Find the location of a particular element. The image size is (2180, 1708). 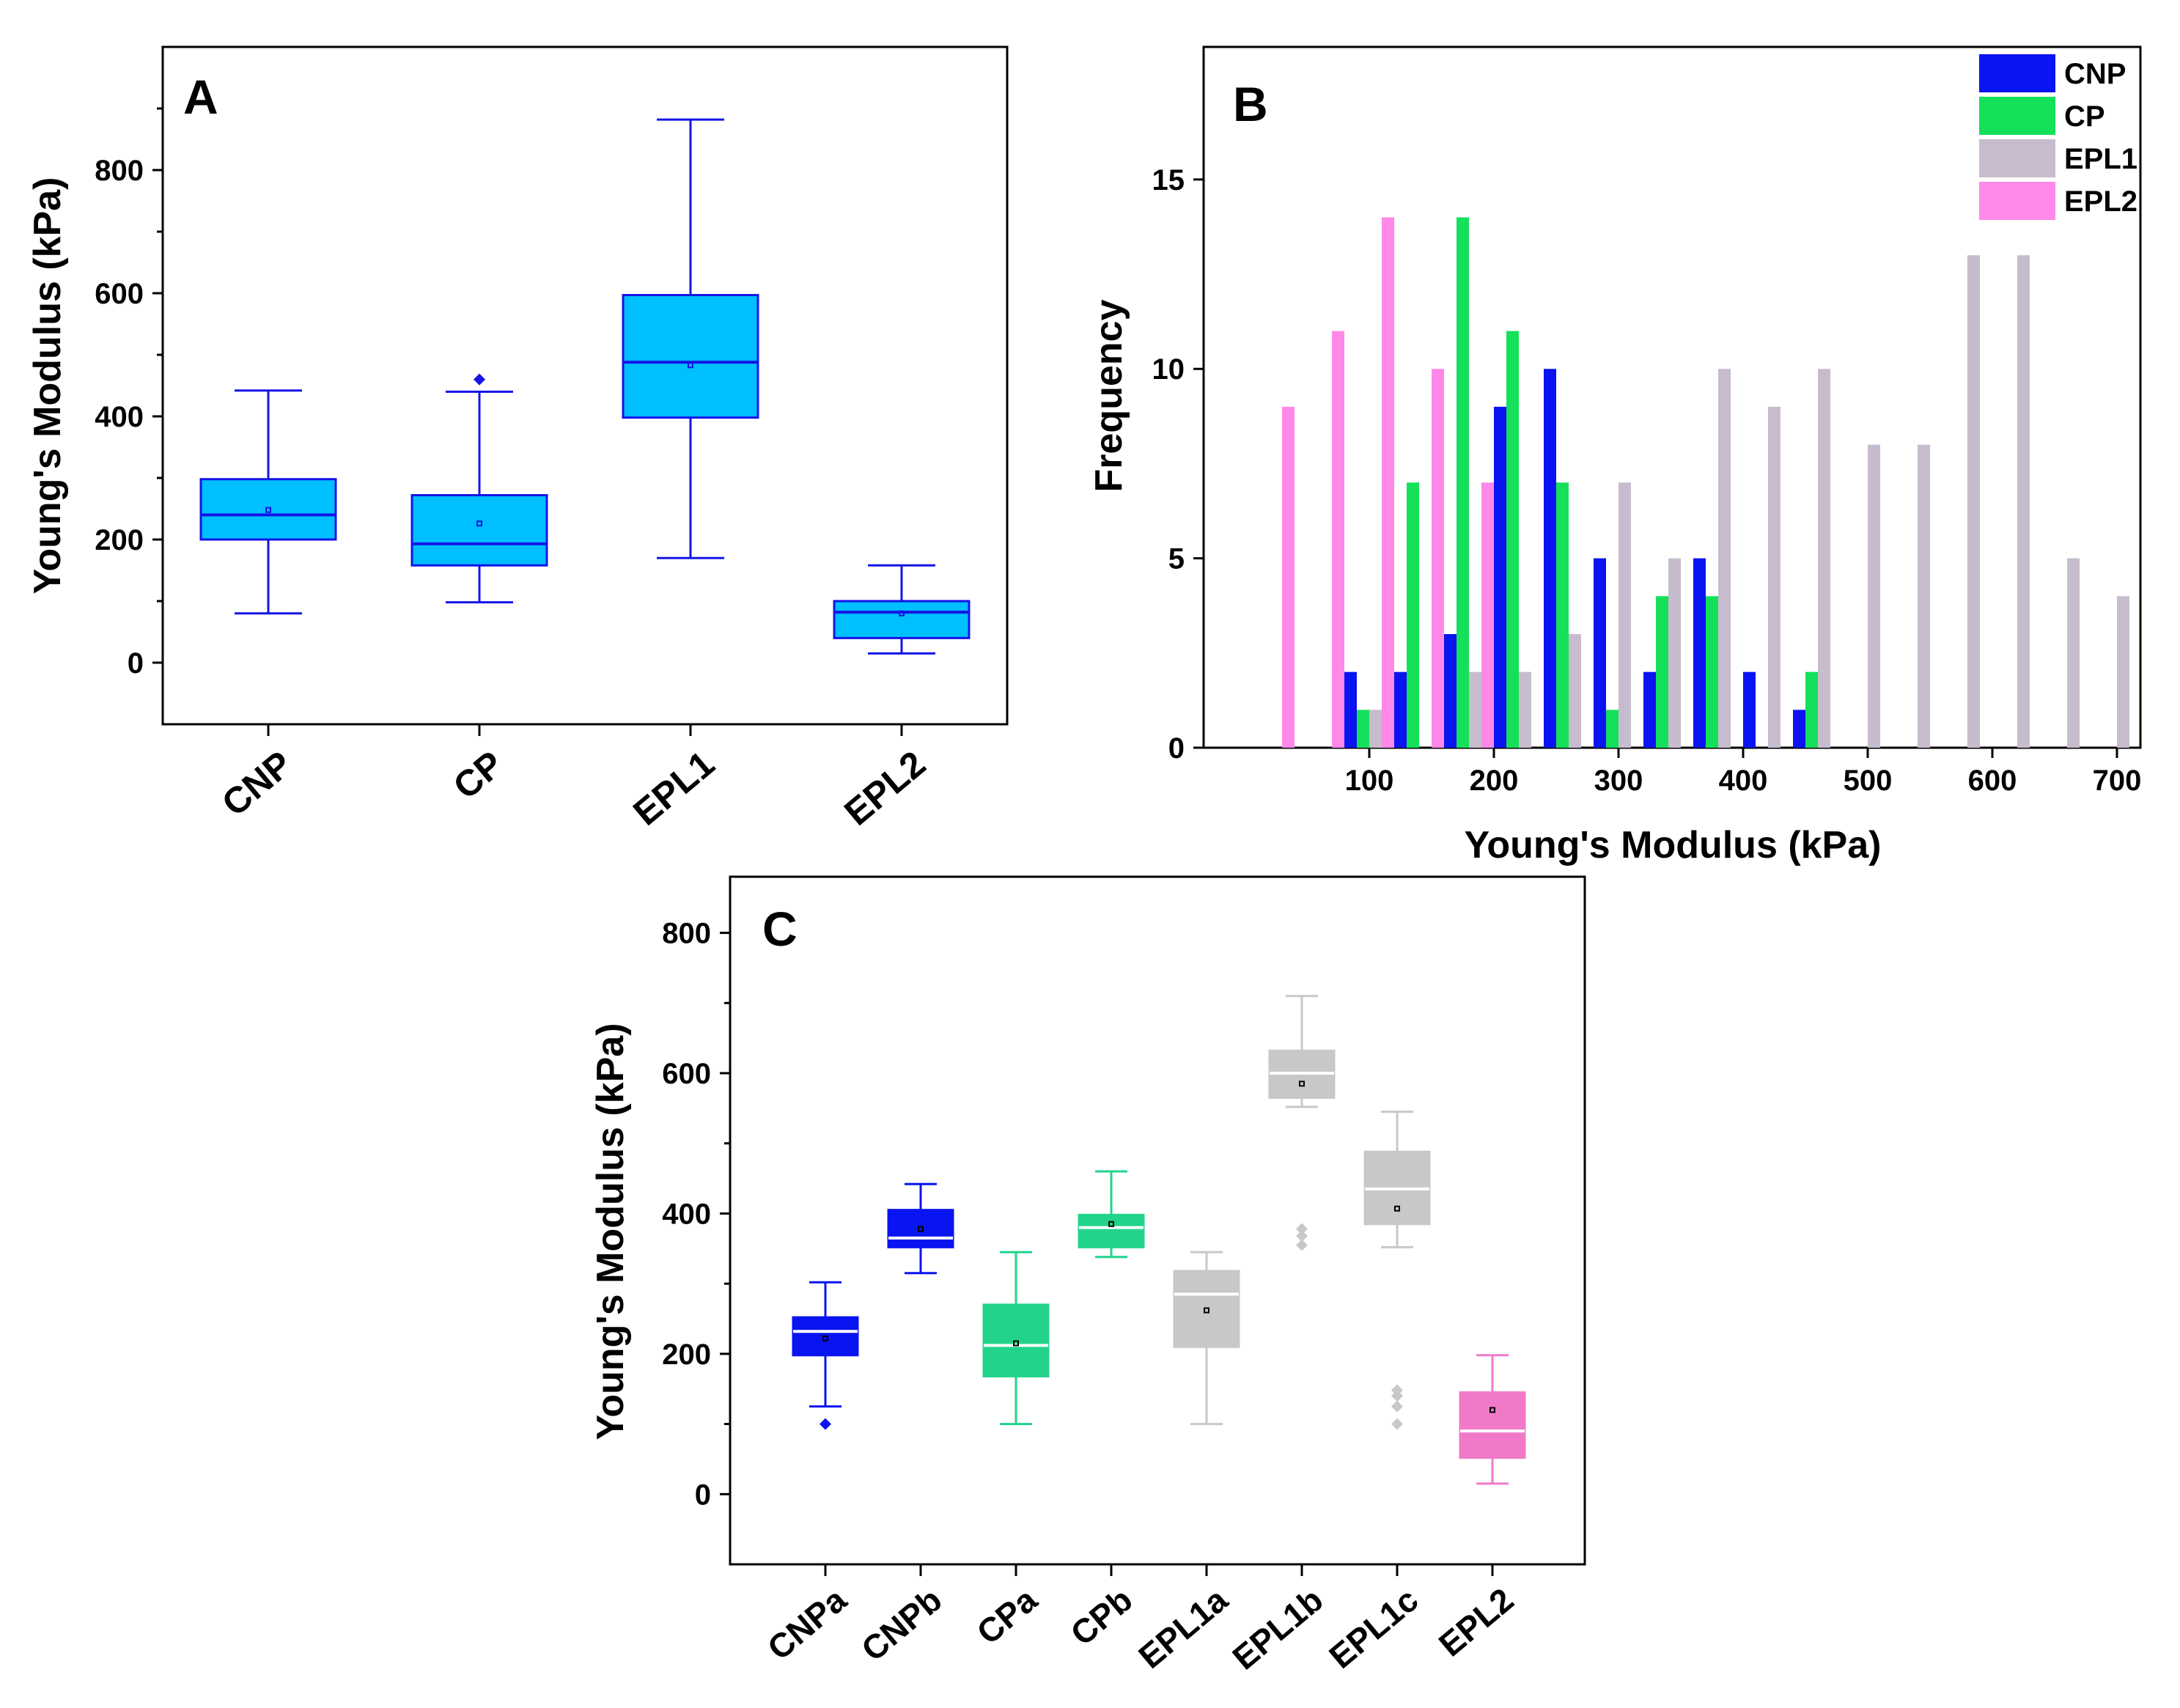

panel-c-y-axis: 0 200 400 600 800 is located at coordinates (696, 1214).